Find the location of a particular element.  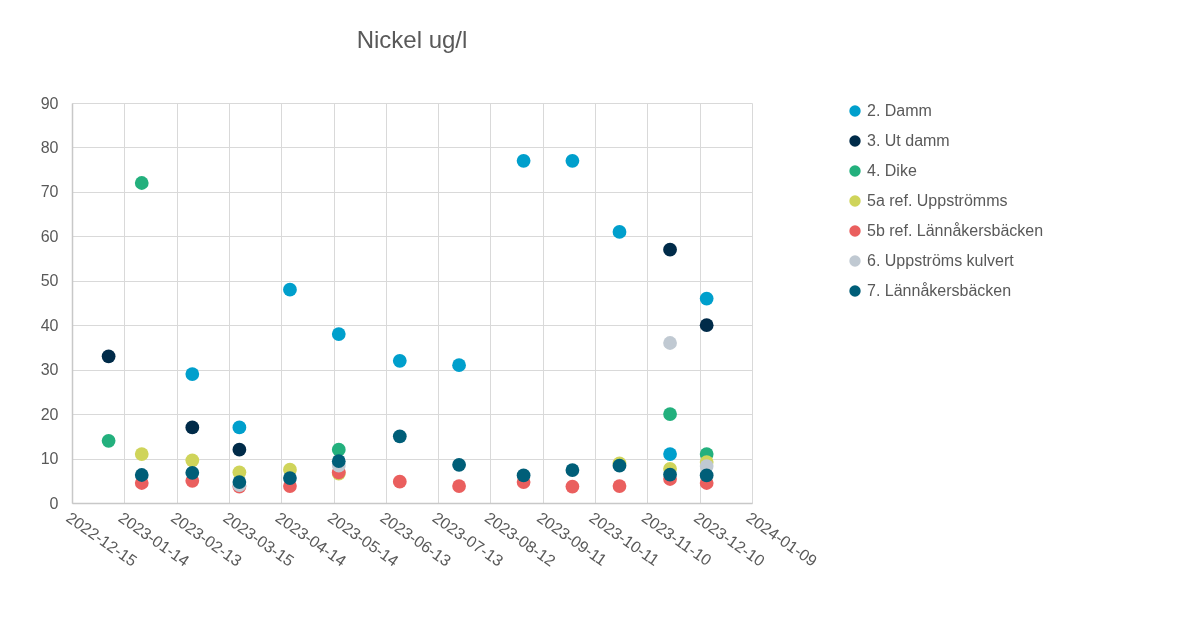

legend-label: 5b ref. Lännåkersbäcken is located at coordinates (955, 230).